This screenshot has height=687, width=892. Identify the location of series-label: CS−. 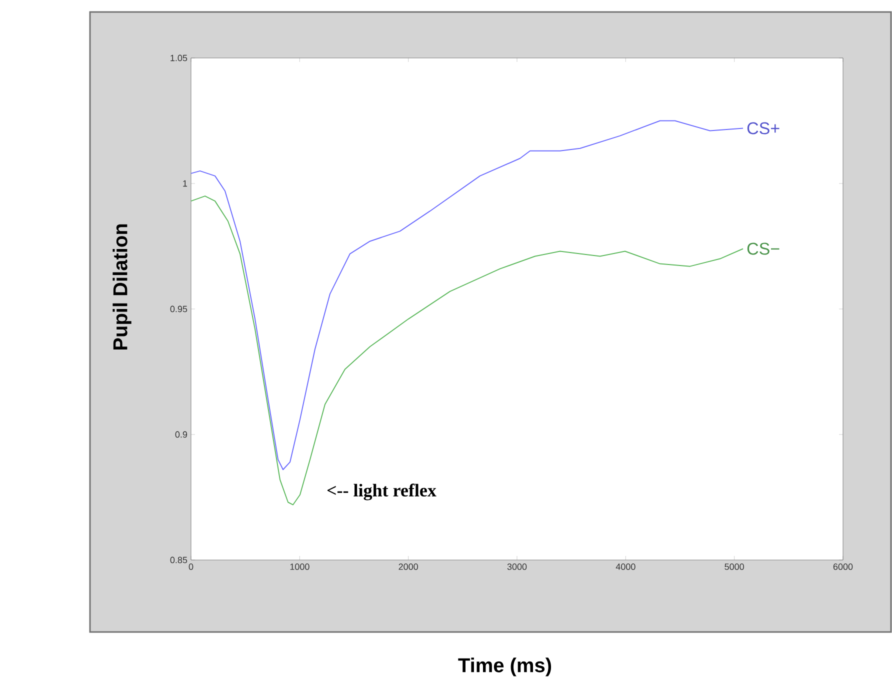
(763, 248).